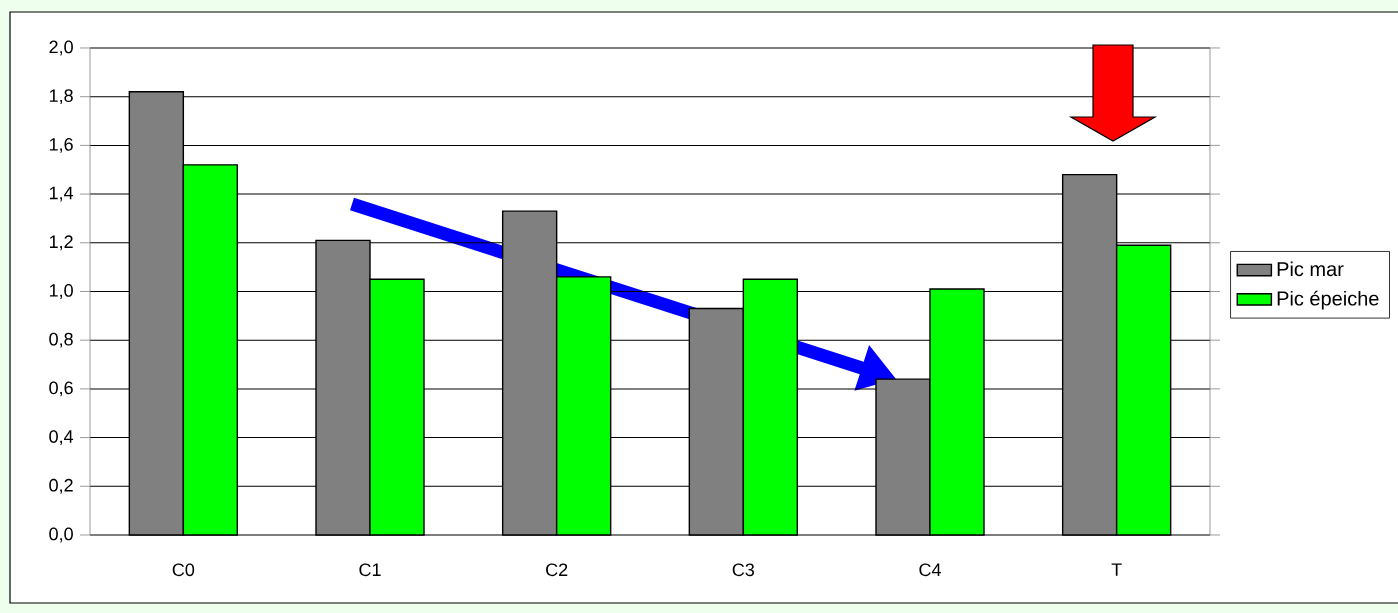 This screenshot has width=1398, height=613. I want to click on legend-label: Pic épeiche, so click(1328, 300).